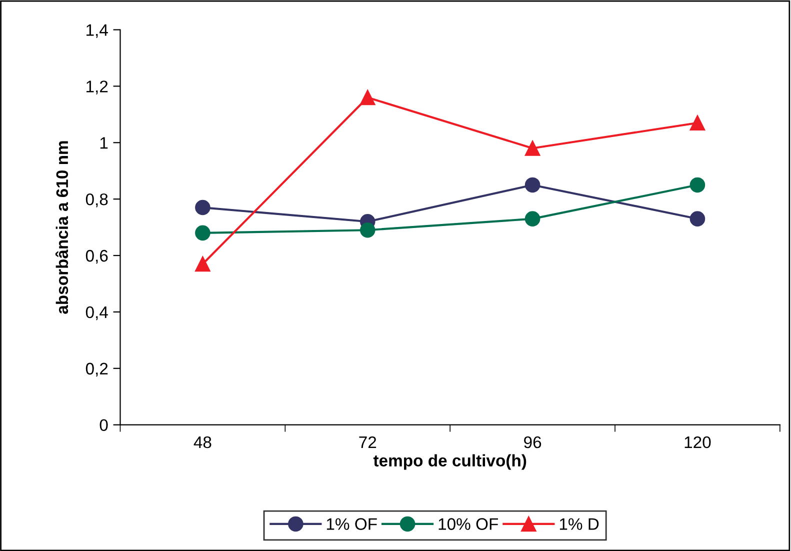  I want to click on legend-label: 1% OF, so click(351, 524).